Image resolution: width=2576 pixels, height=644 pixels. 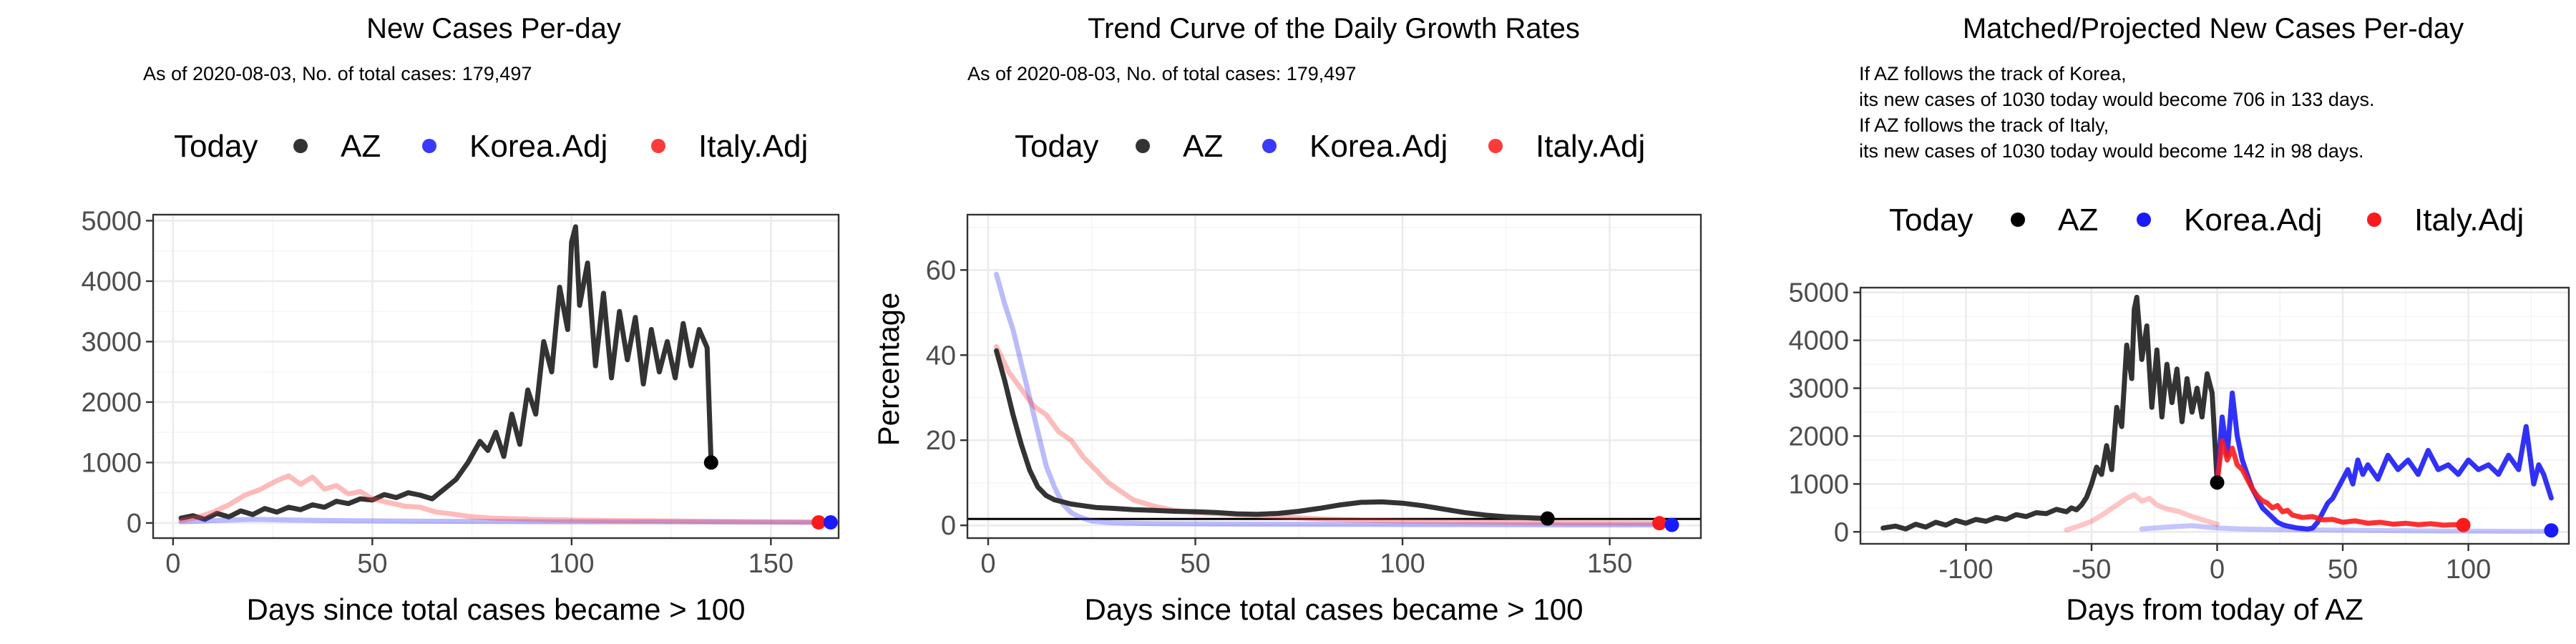 What do you see at coordinates (2142, 512) in the screenshot?
I see `series-line-italy-adj-past` at bounding box center [2142, 512].